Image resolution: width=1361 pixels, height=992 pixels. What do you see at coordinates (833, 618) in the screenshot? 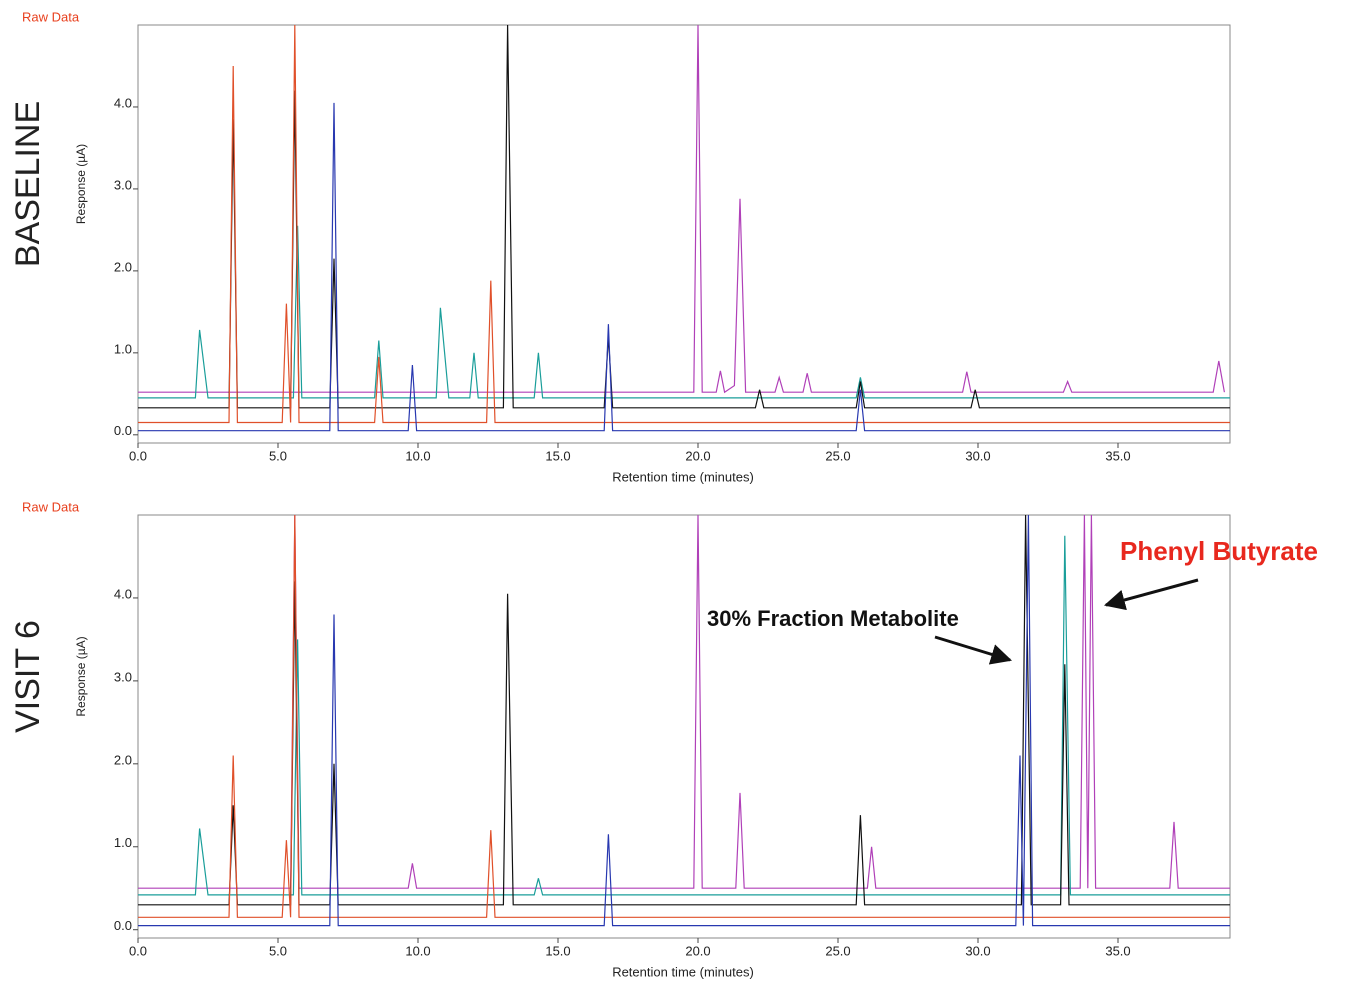
I see `annotation: 30% Fraction Metabolite` at bounding box center [833, 618].